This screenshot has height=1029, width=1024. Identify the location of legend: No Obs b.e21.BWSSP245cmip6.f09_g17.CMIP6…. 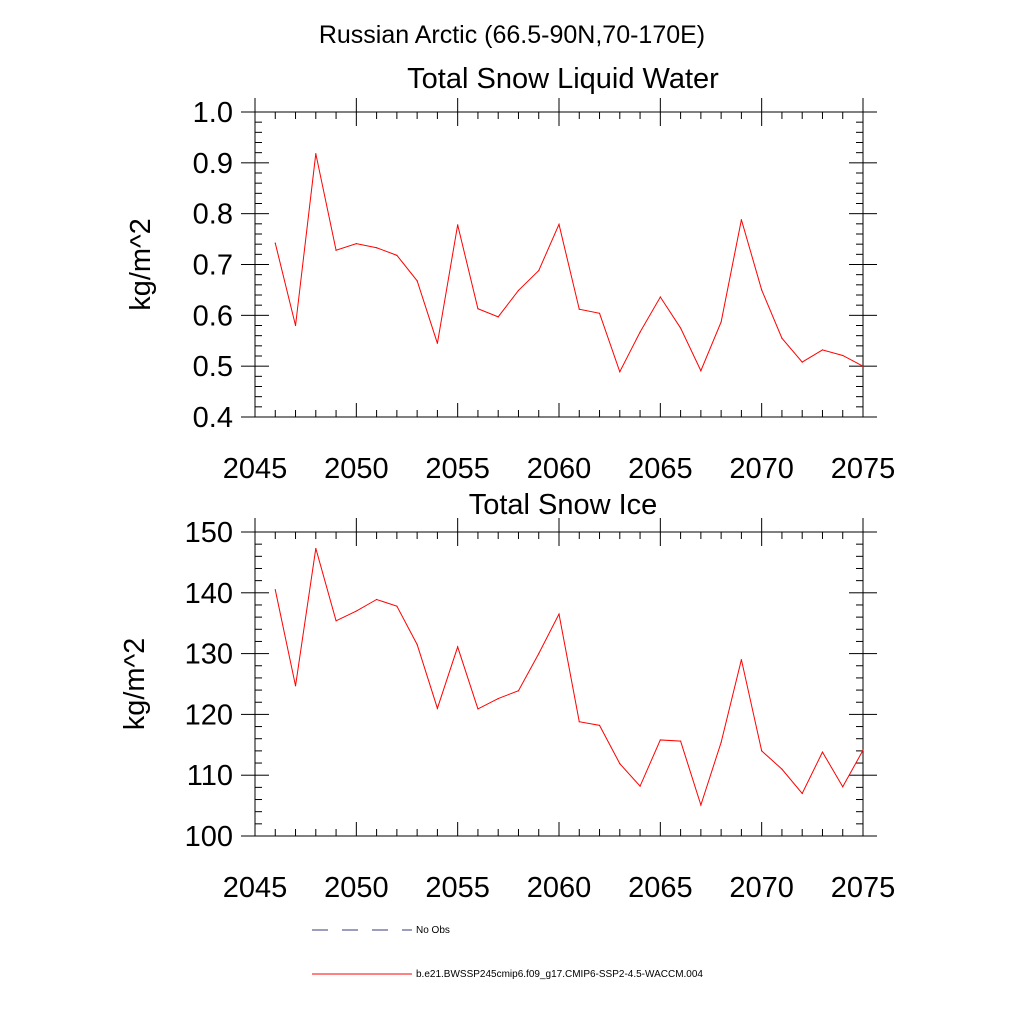
(507, 952).